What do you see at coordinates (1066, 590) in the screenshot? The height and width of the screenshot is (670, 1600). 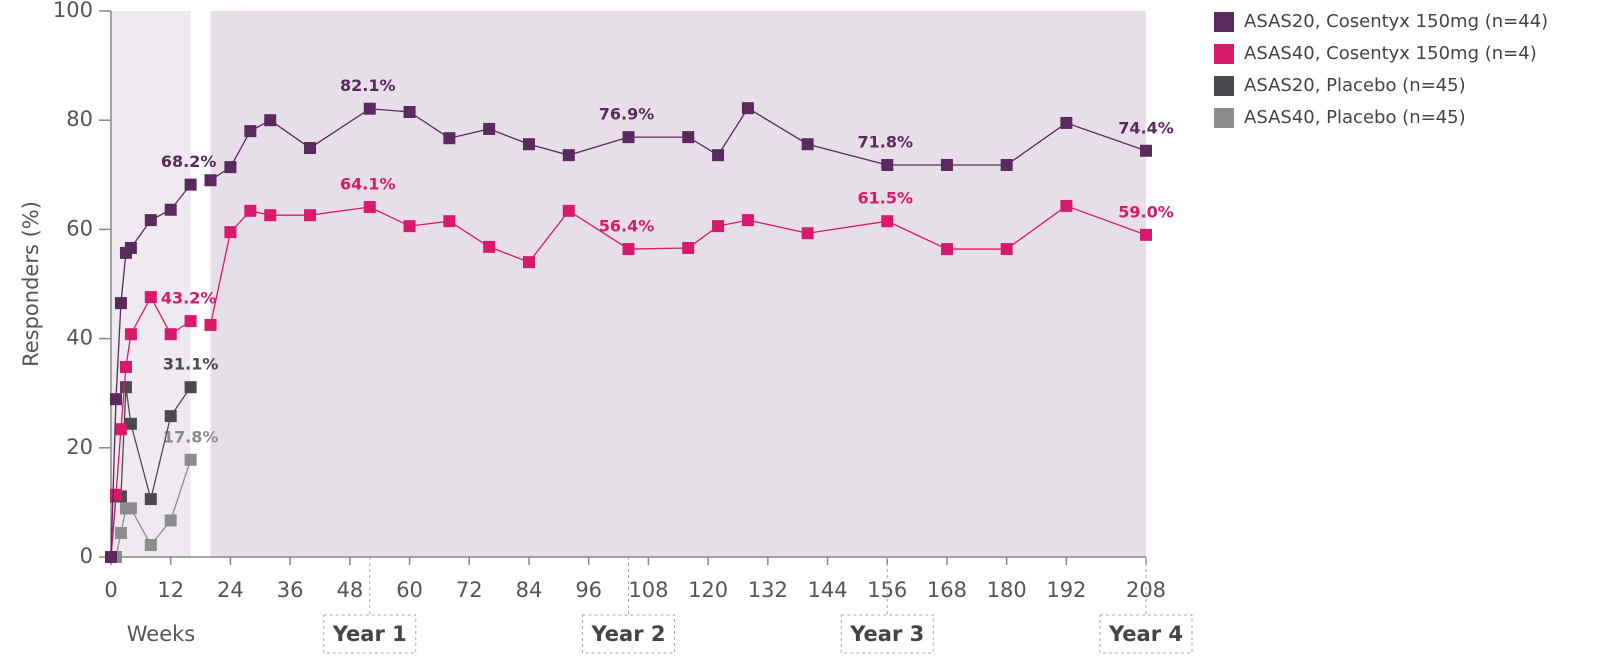 I see `x-tick-label: 192` at bounding box center [1066, 590].